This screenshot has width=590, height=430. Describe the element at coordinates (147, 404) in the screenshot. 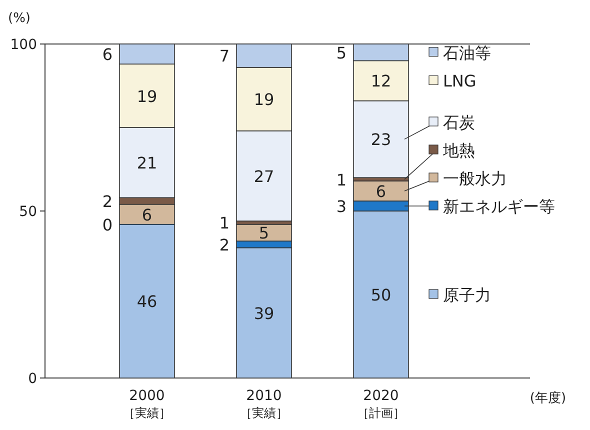

I see `x-tick-label: 2000 ［実績］` at that location.